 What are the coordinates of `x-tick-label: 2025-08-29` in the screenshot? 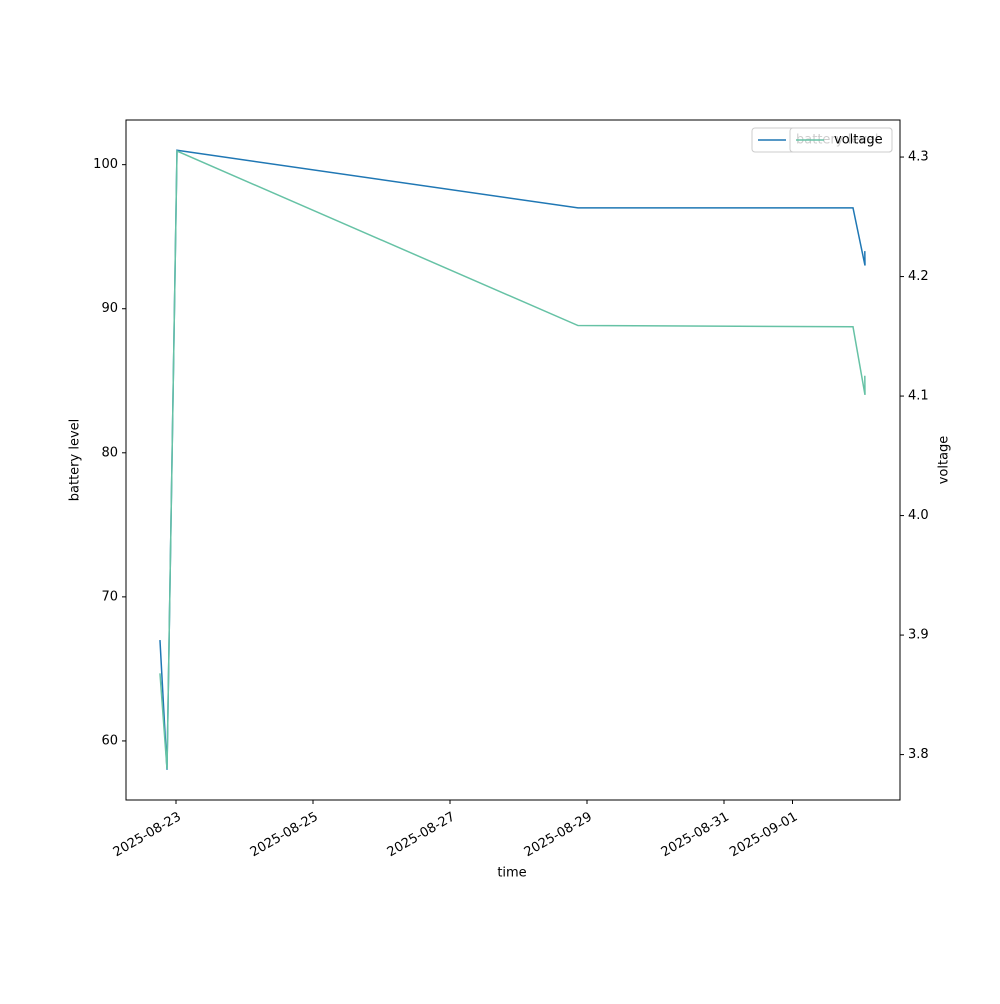 It's located at (558, 835).